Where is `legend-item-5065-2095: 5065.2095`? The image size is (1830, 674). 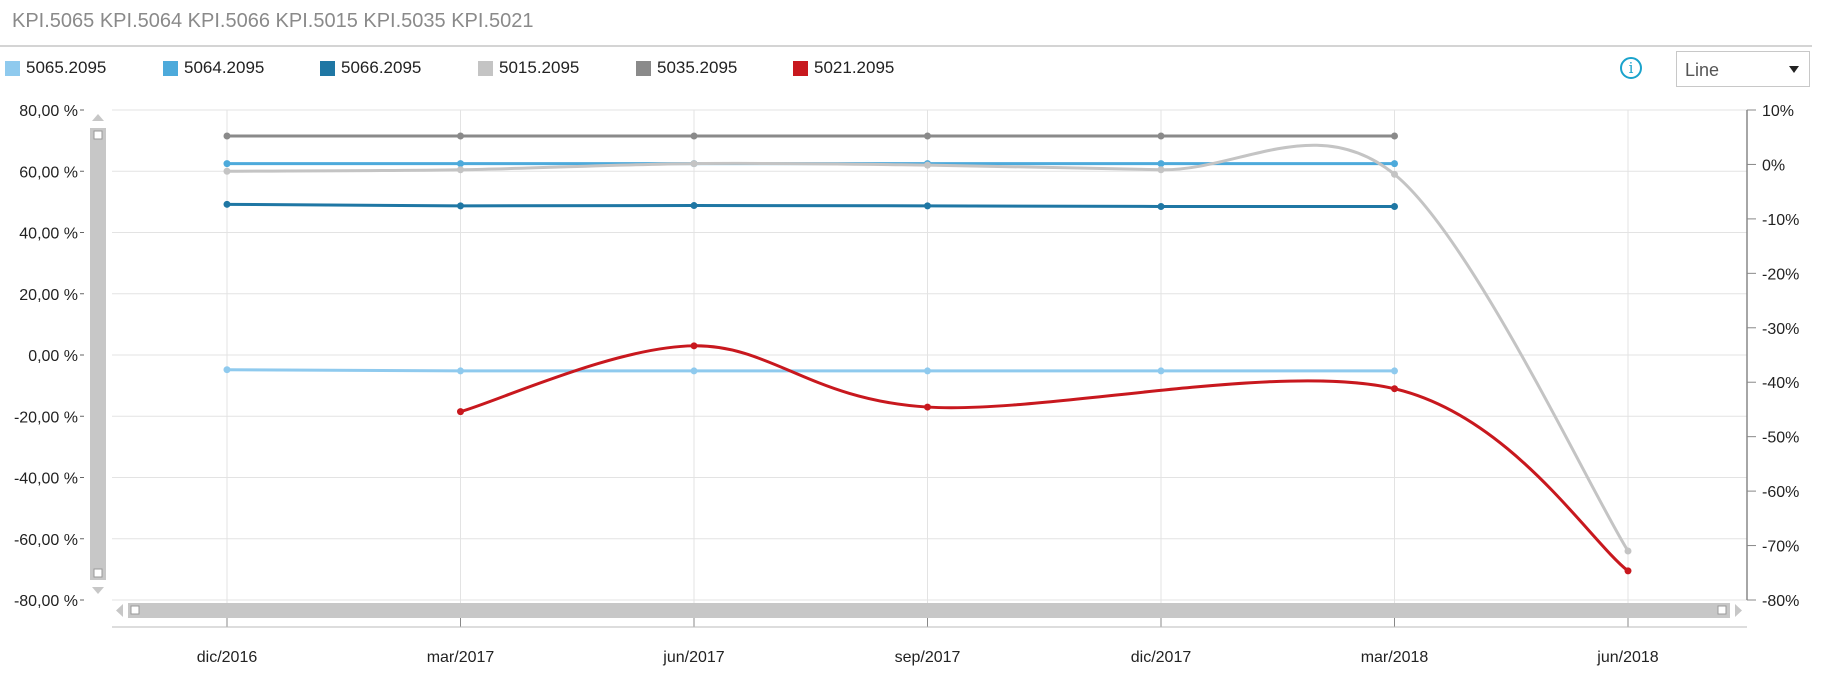 legend-item-5065-2095: 5065.2095 is located at coordinates (55, 68).